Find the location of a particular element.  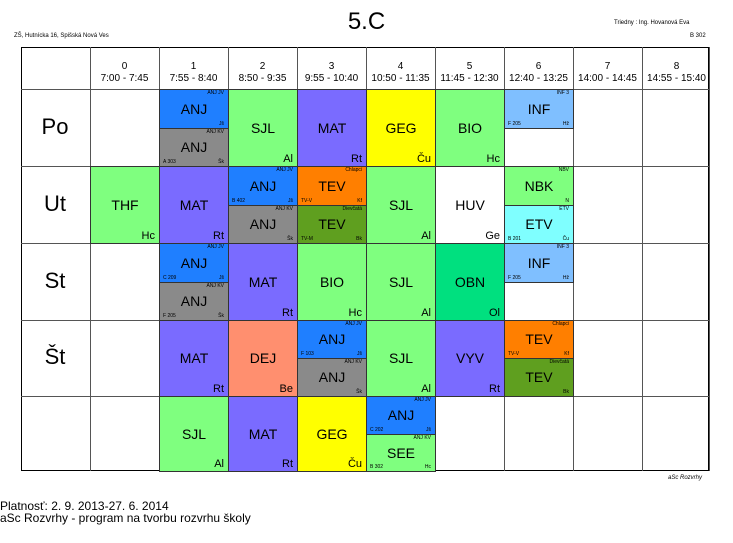

page-title: 5.C is located at coordinates (366, 21).